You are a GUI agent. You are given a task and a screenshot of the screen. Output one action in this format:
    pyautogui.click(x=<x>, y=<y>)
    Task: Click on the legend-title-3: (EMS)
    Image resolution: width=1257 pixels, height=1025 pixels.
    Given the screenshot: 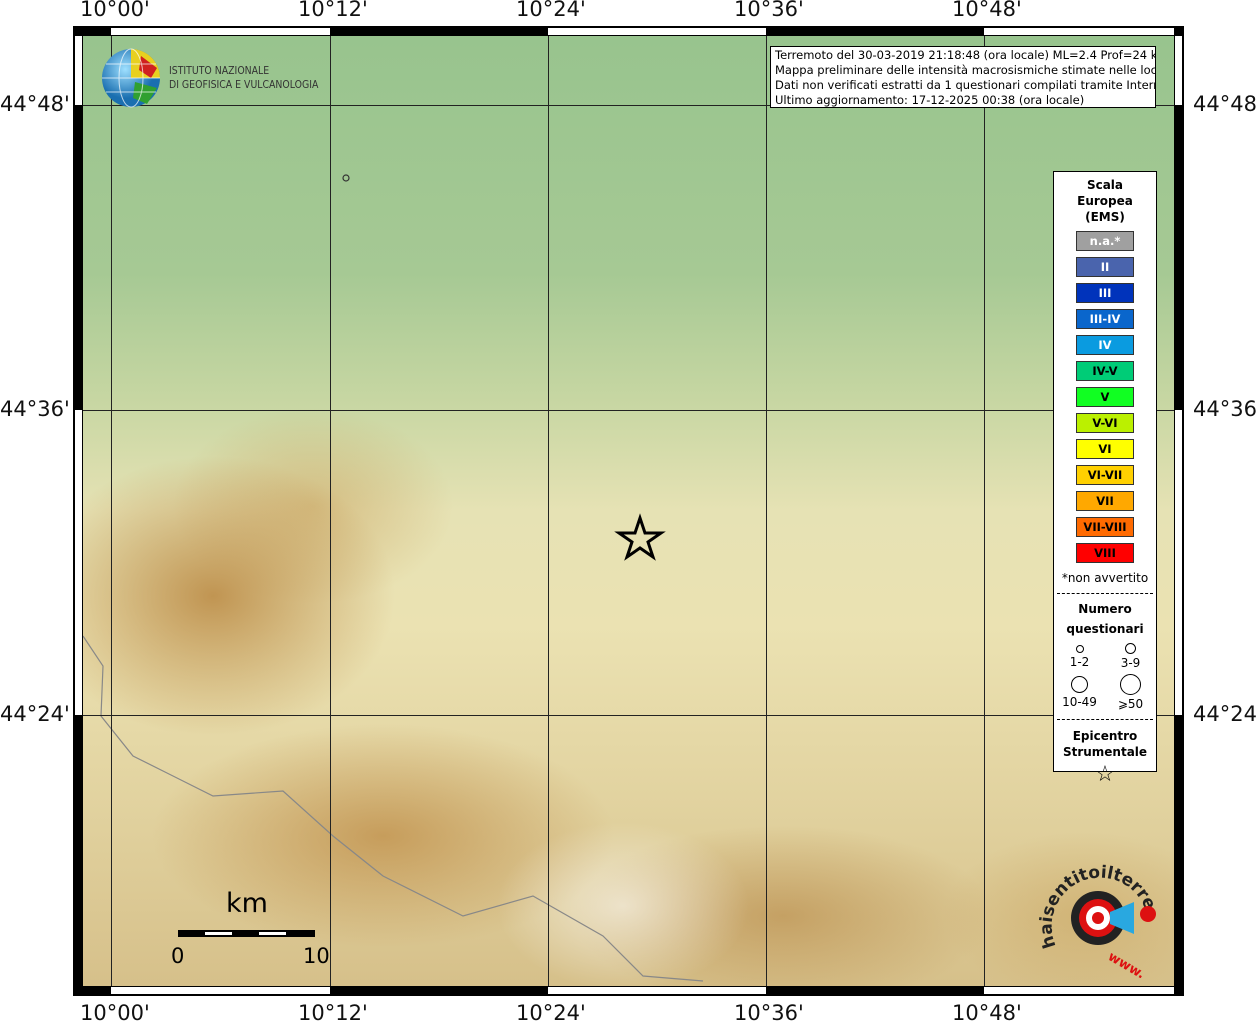 What is the action you would take?
    pyautogui.click(x=1105, y=217)
    